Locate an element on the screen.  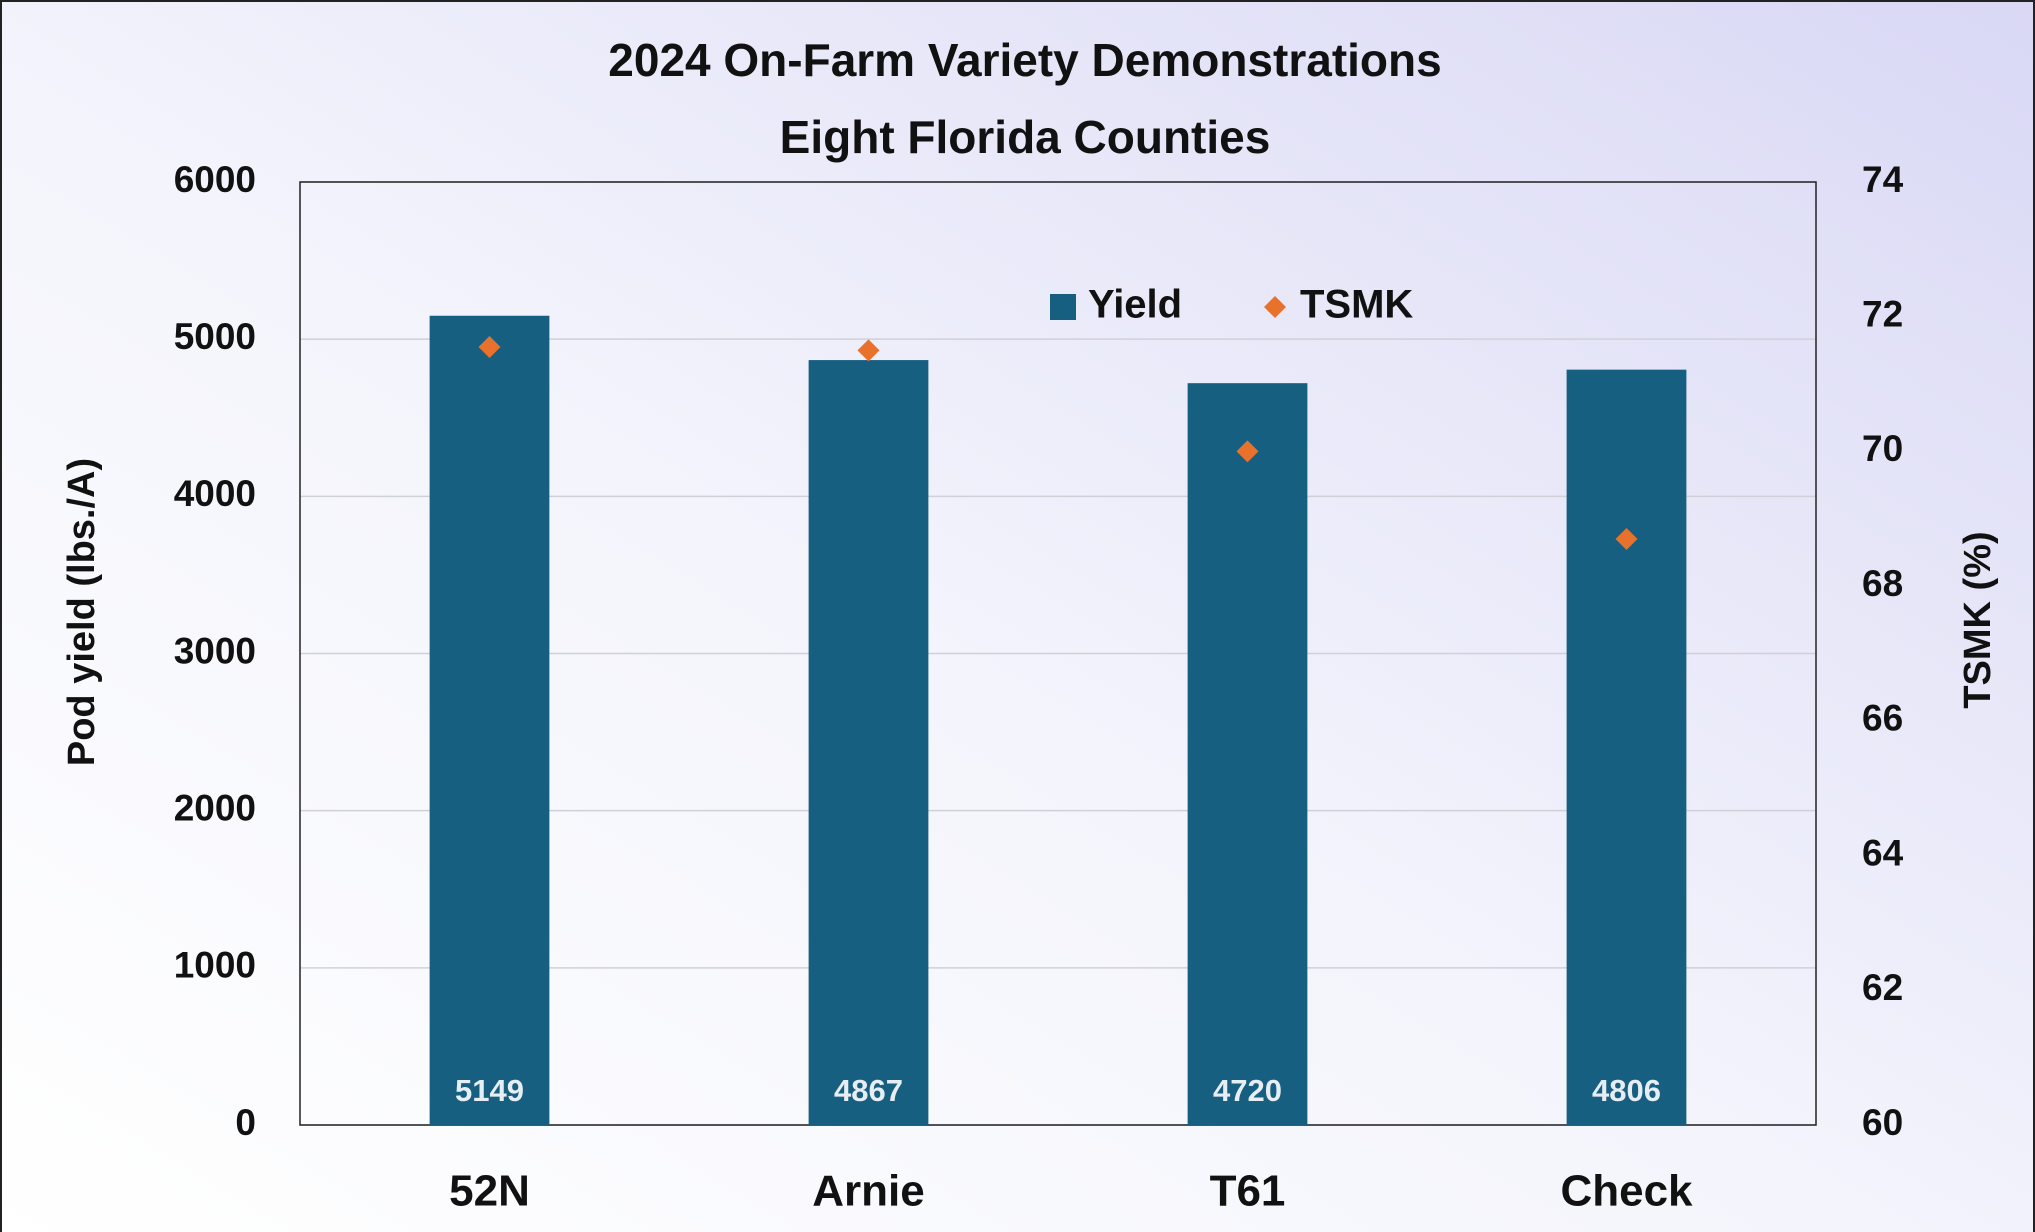
chart-subtitle: Eight Florida Counties is located at coordinates (1025, 137).